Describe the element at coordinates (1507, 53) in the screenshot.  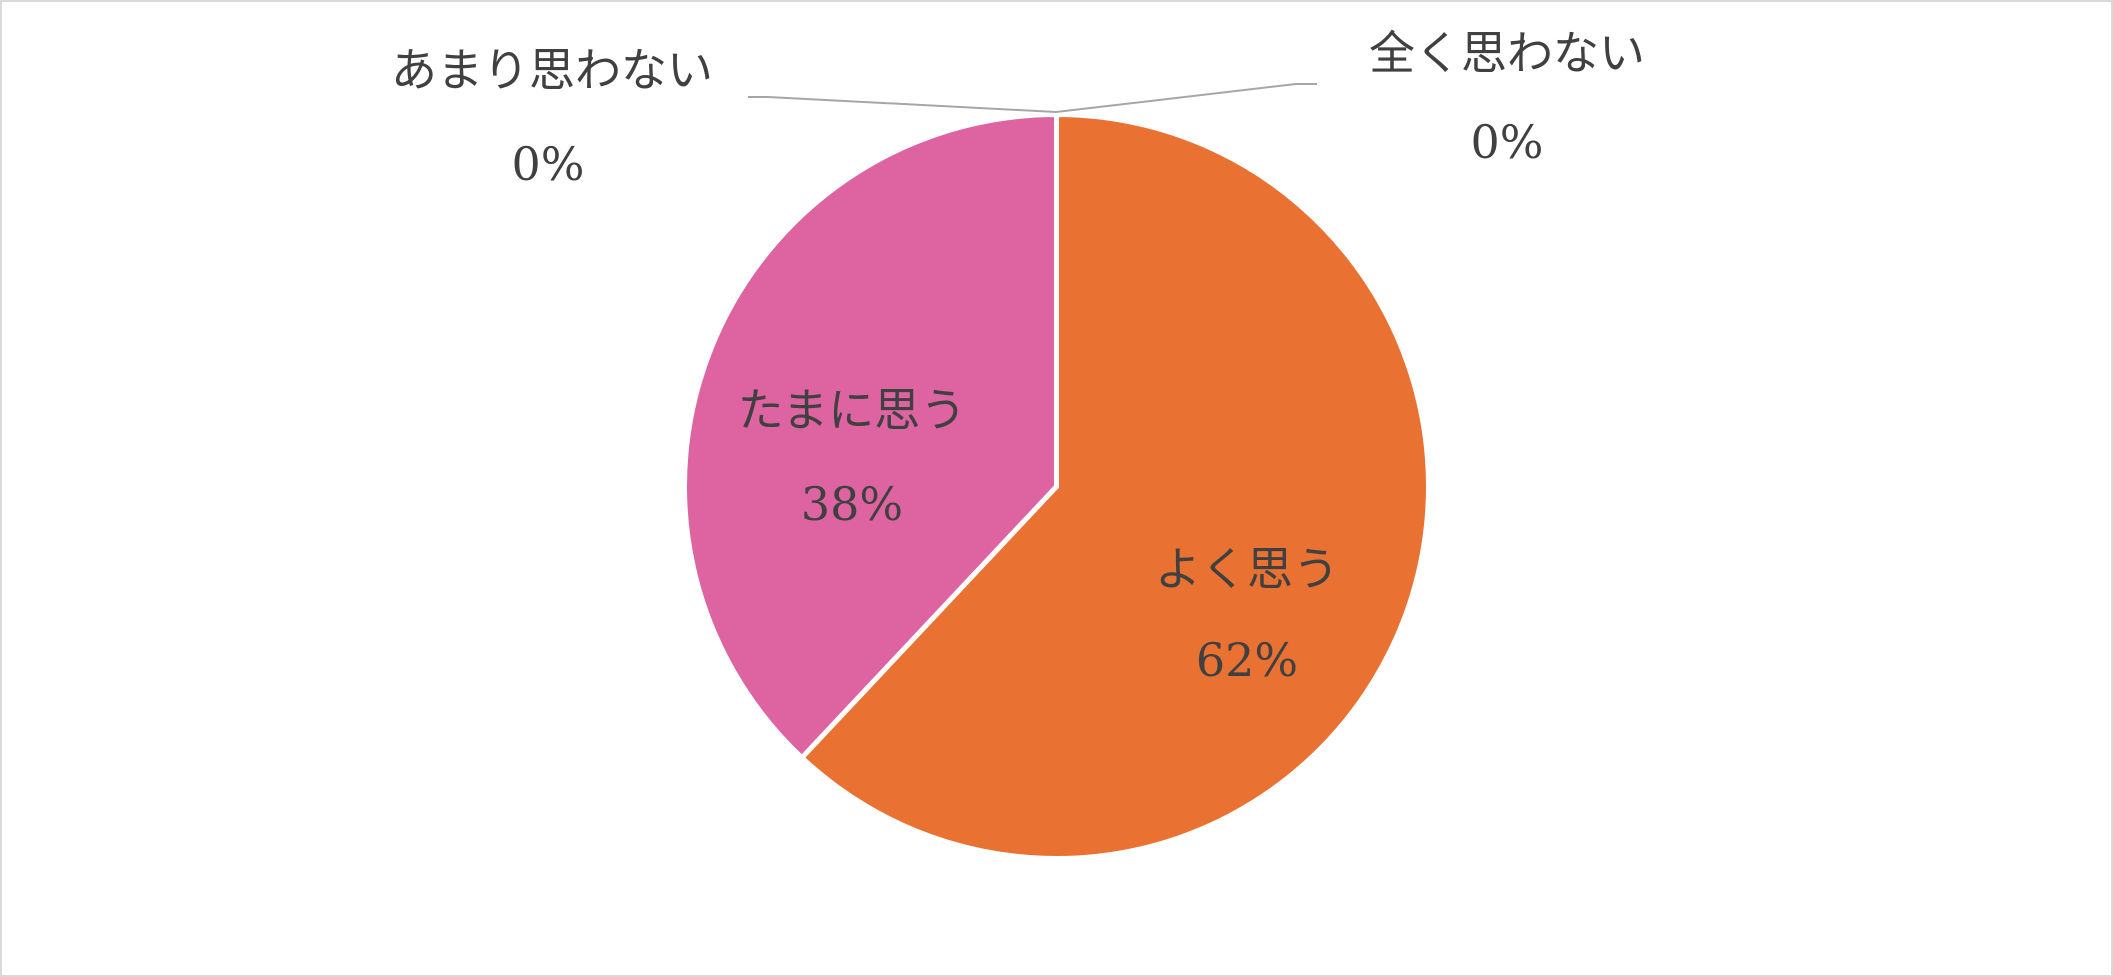
I see `slice-label: 全く思わない` at that location.